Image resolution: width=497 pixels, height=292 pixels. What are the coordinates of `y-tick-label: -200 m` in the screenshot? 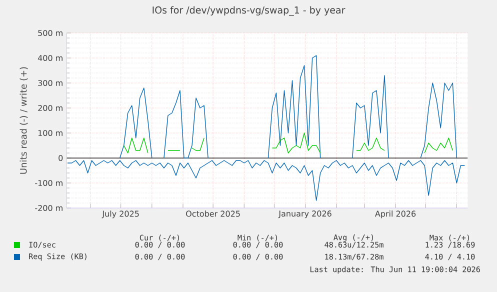 It's located at (48, 208).